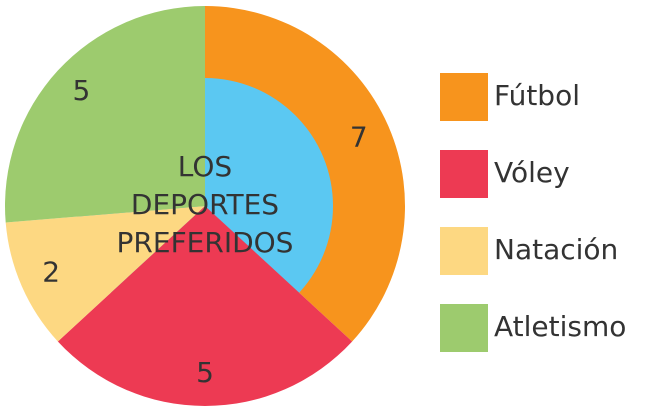 The image size is (659, 411). What do you see at coordinates (205, 166) in the screenshot?
I see `center-title: LOS` at bounding box center [205, 166].